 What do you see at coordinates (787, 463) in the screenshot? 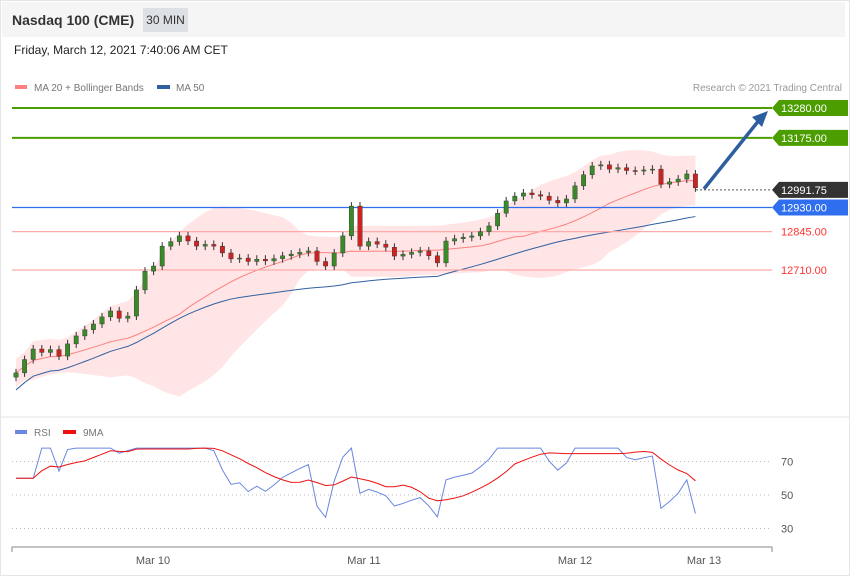
I see `rsi-level-label: 70` at bounding box center [787, 463].